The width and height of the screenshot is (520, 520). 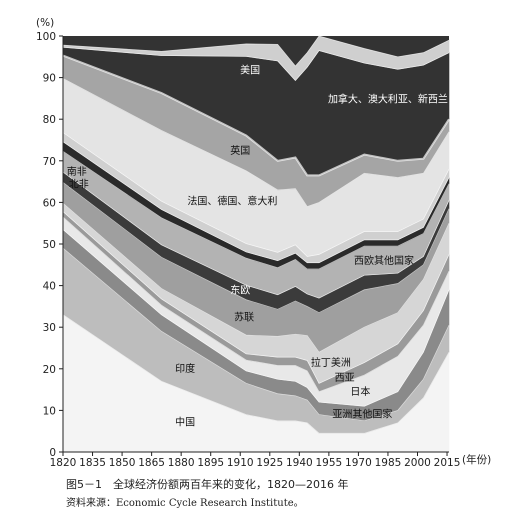 I want to click on x-tick-label: 1955, so click(x=329, y=463).